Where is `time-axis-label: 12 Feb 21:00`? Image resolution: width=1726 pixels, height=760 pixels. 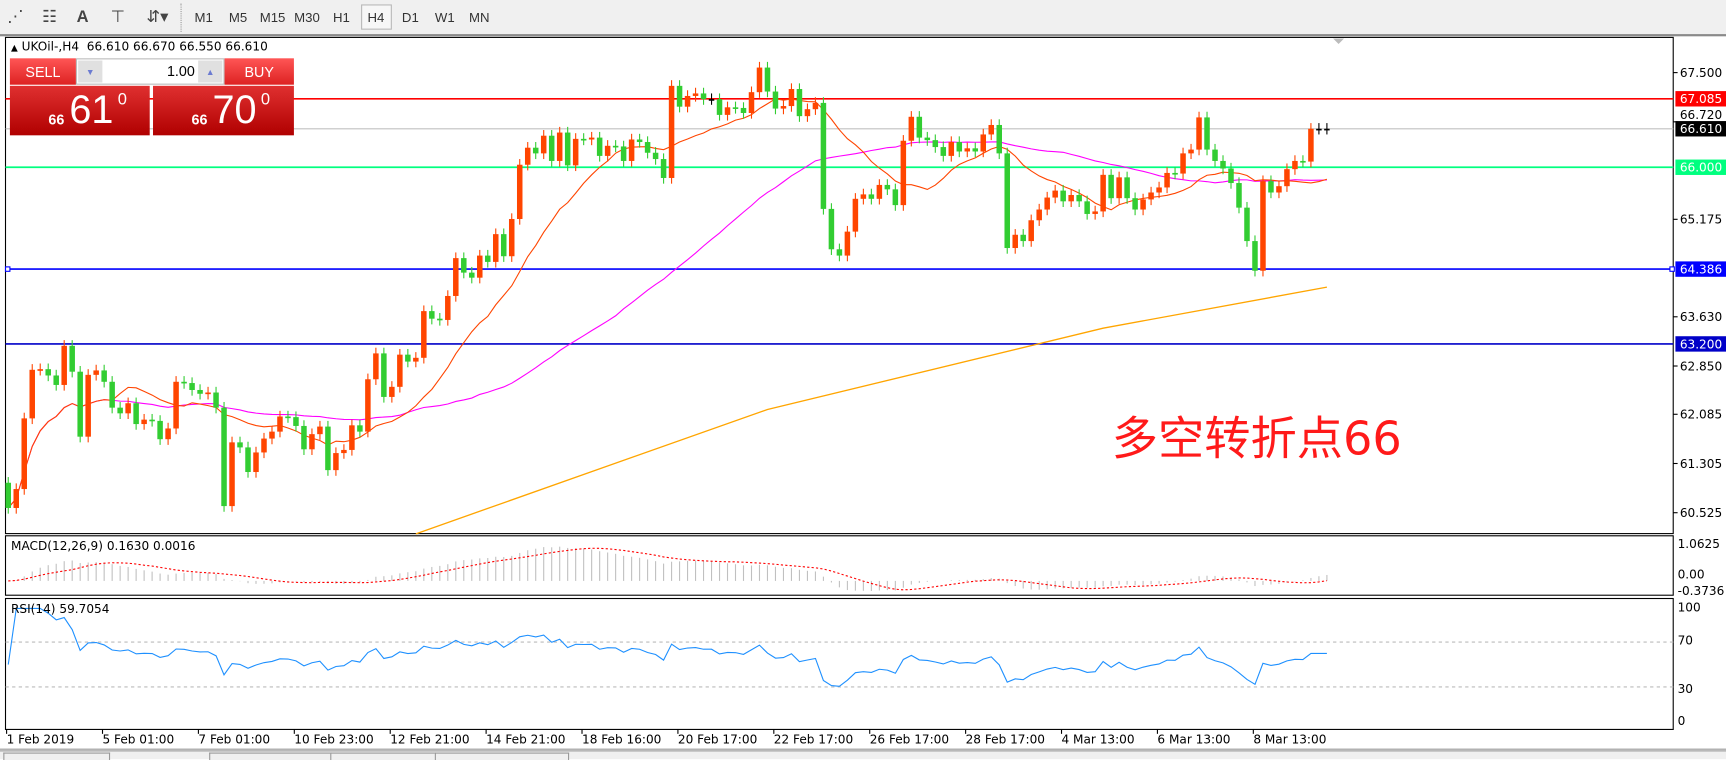 time-axis-label: 12 Feb 21:00 is located at coordinates (429, 740).